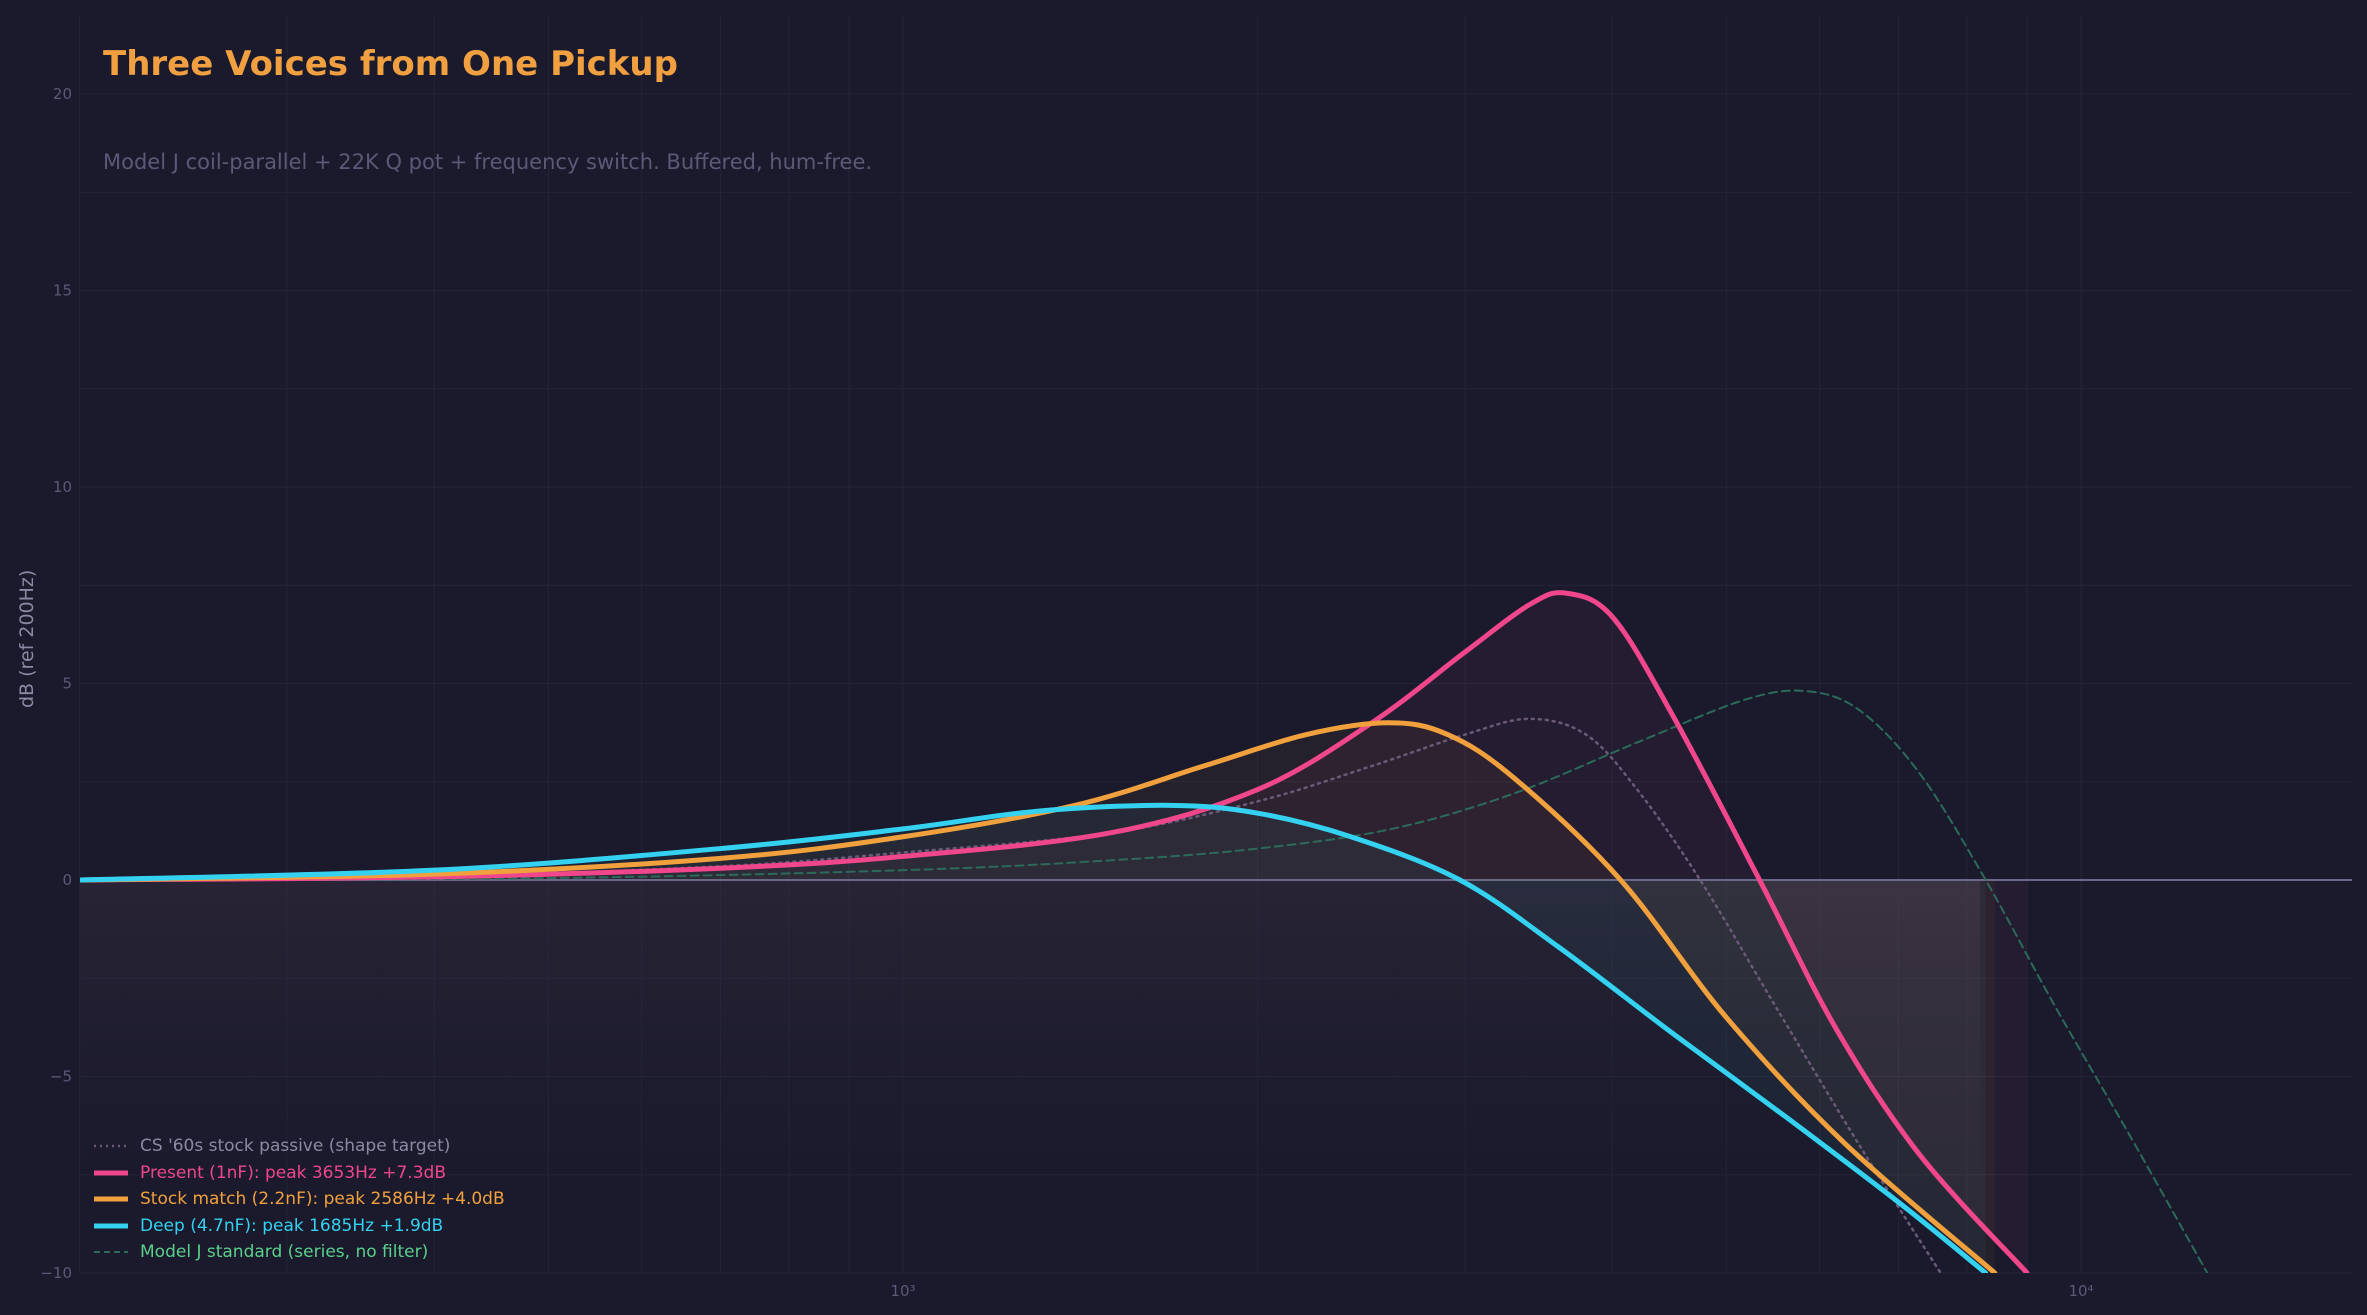 The width and height of the screenshot is (2367, 1315). Describe the element at coordinates (293, 1172) in the screenshot. I see `legend-label: Present (1nF): peak 3653Hz +7.3dB` at that location.